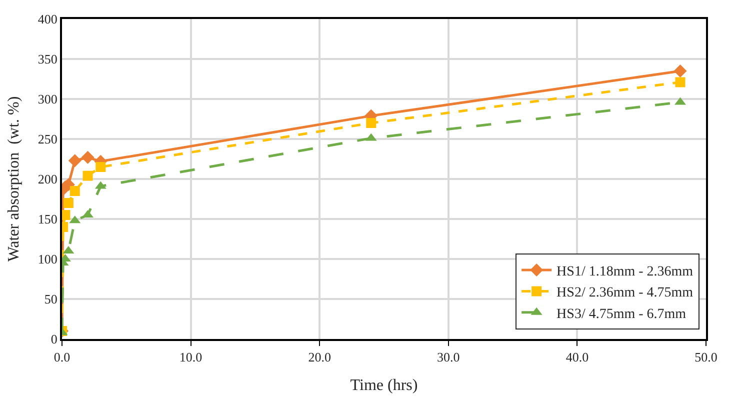 The image size is (729, 403). Describe the element at coordinates (621, 314) in the screenshot. I see `legend-label: HS3/ 4.75mm - 6.7mm` at that location.